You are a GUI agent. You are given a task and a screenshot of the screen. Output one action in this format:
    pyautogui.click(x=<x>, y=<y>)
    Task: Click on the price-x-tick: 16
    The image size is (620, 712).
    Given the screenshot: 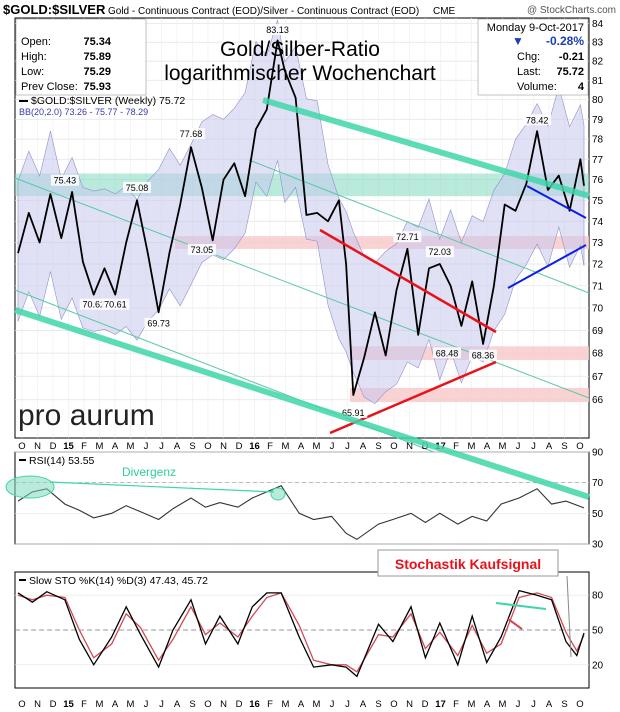 What is the action you would take?
    pyautogui.click(x=254, y=446)
    